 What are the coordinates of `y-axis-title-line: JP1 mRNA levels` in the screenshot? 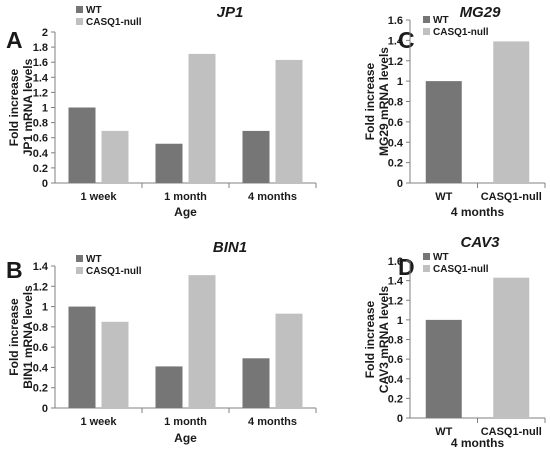 It's located at (28, 107).